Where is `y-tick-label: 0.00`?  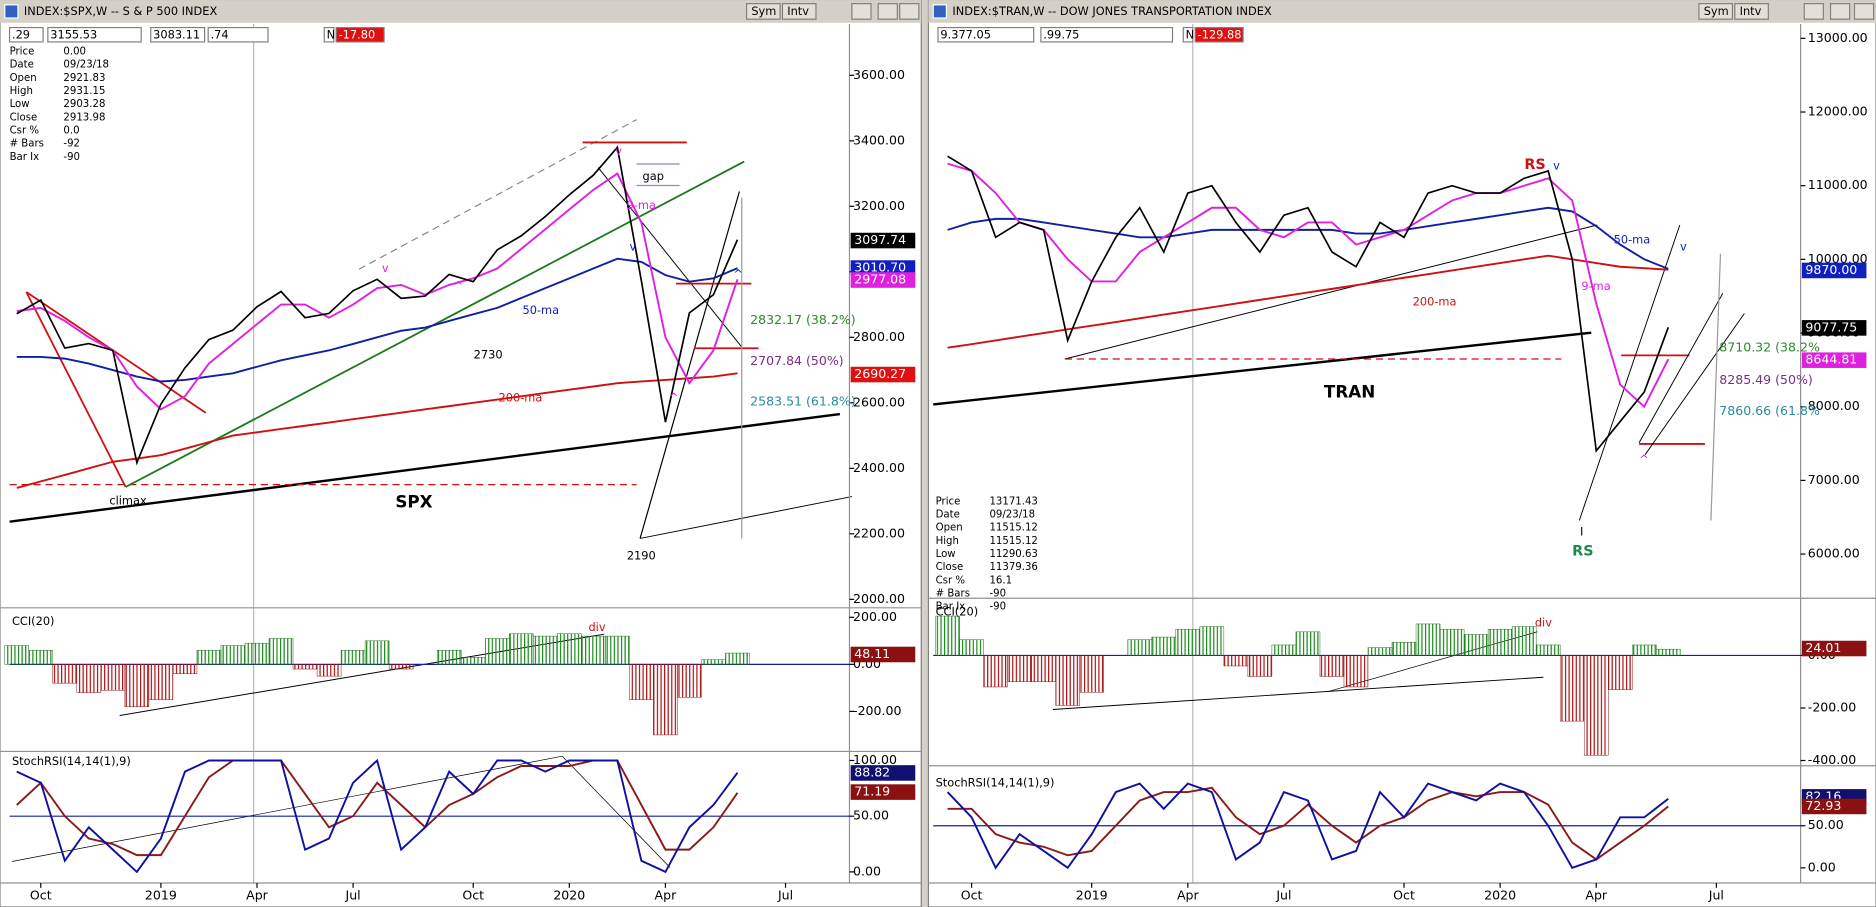 y-tick-label: 0.00 is located at coordinates (1822, 866).